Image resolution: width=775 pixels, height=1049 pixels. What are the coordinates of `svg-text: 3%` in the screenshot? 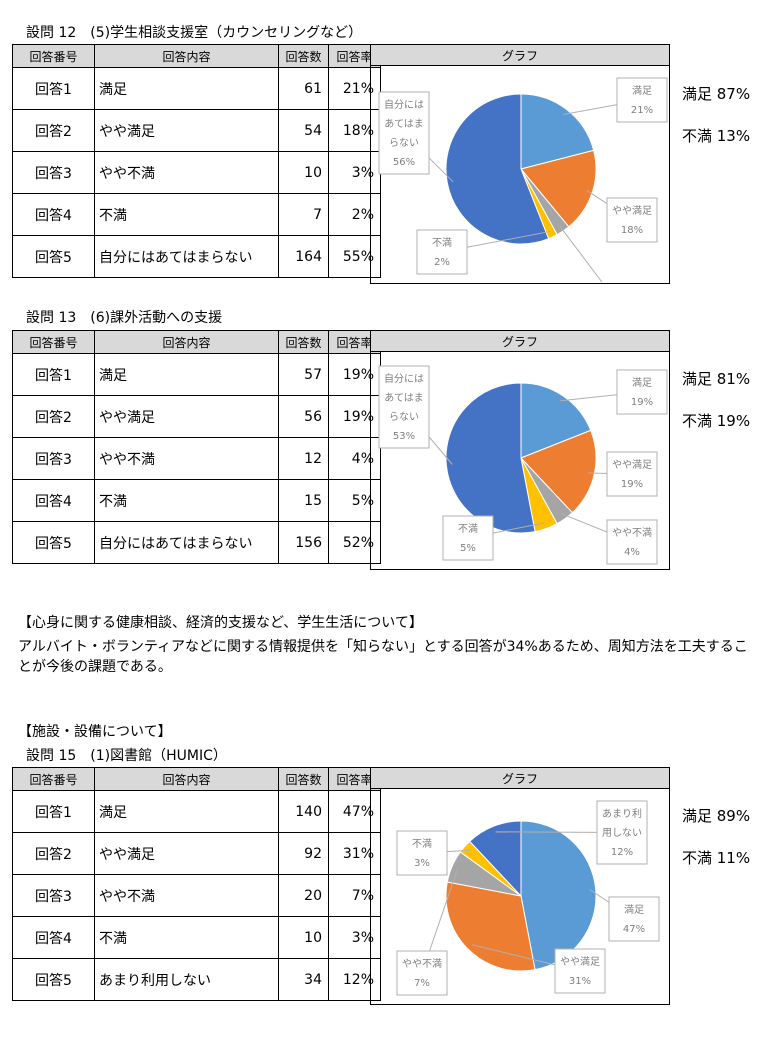 It's located at (422, 863).